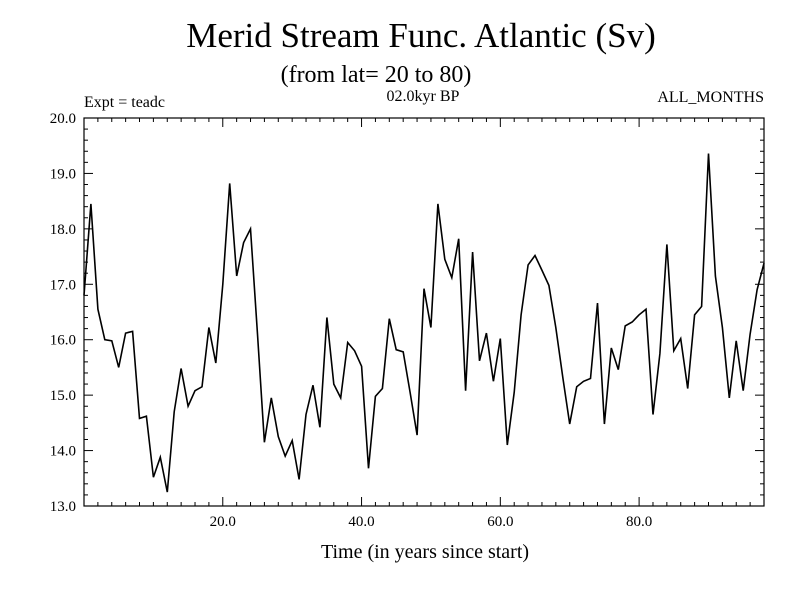  What do you see at coordinates (423, 96) in the screenshot?
I see `period-label: 02.0kyr BP` at bounding box center [423, 96].